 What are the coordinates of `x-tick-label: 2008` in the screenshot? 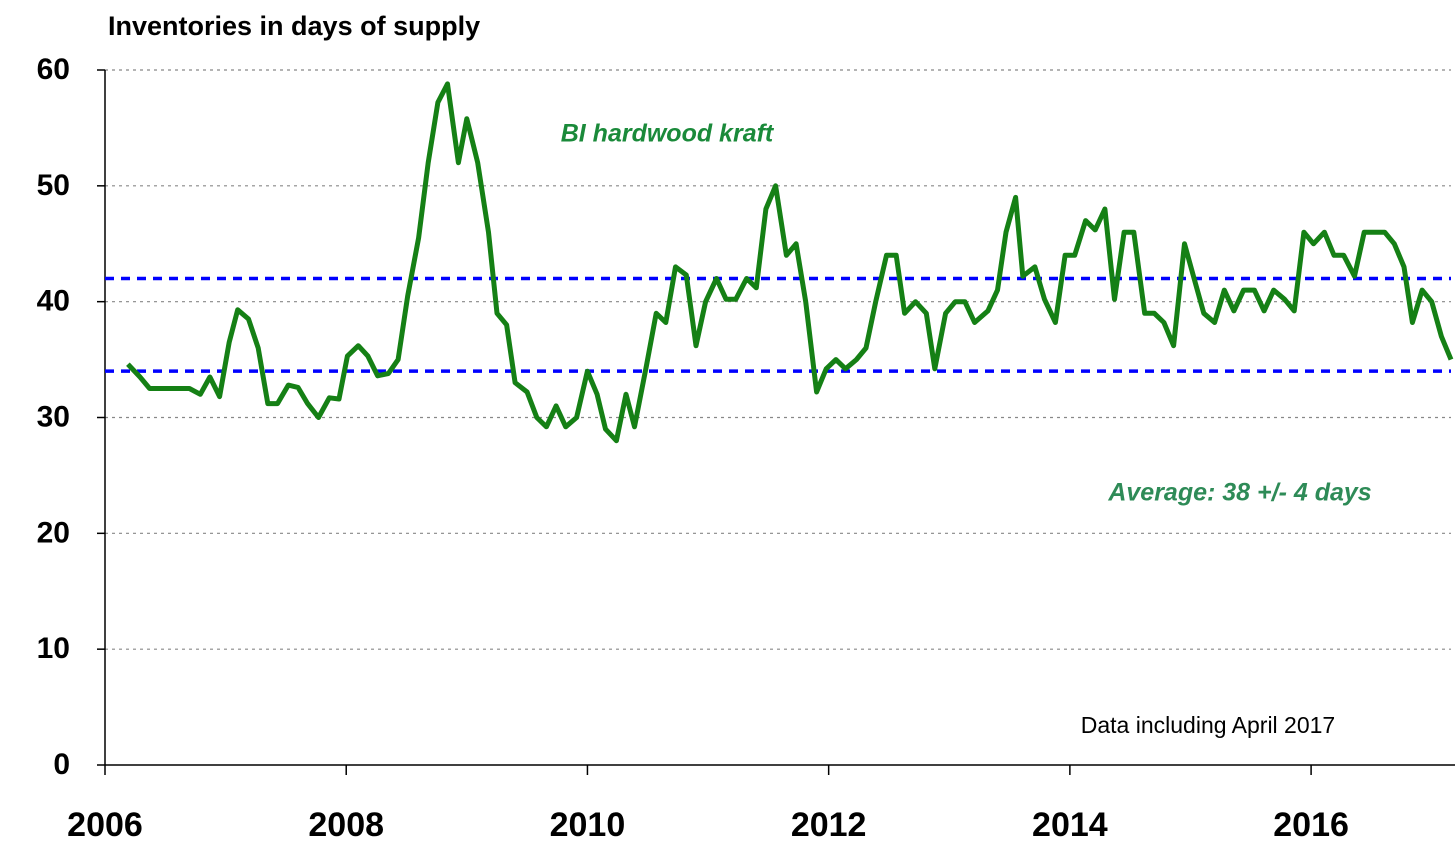 It's located at (346, 825).